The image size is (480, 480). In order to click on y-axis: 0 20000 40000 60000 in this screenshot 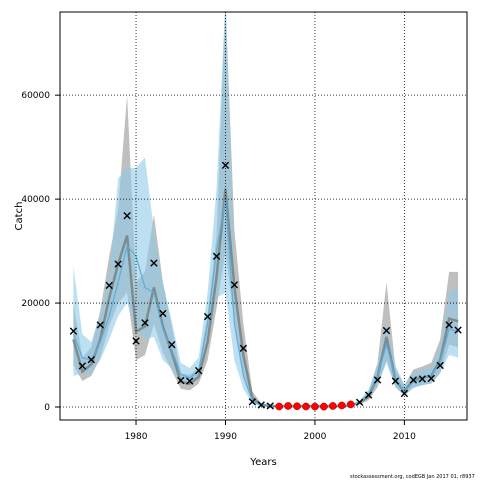, I will do `click(40, 252)`.